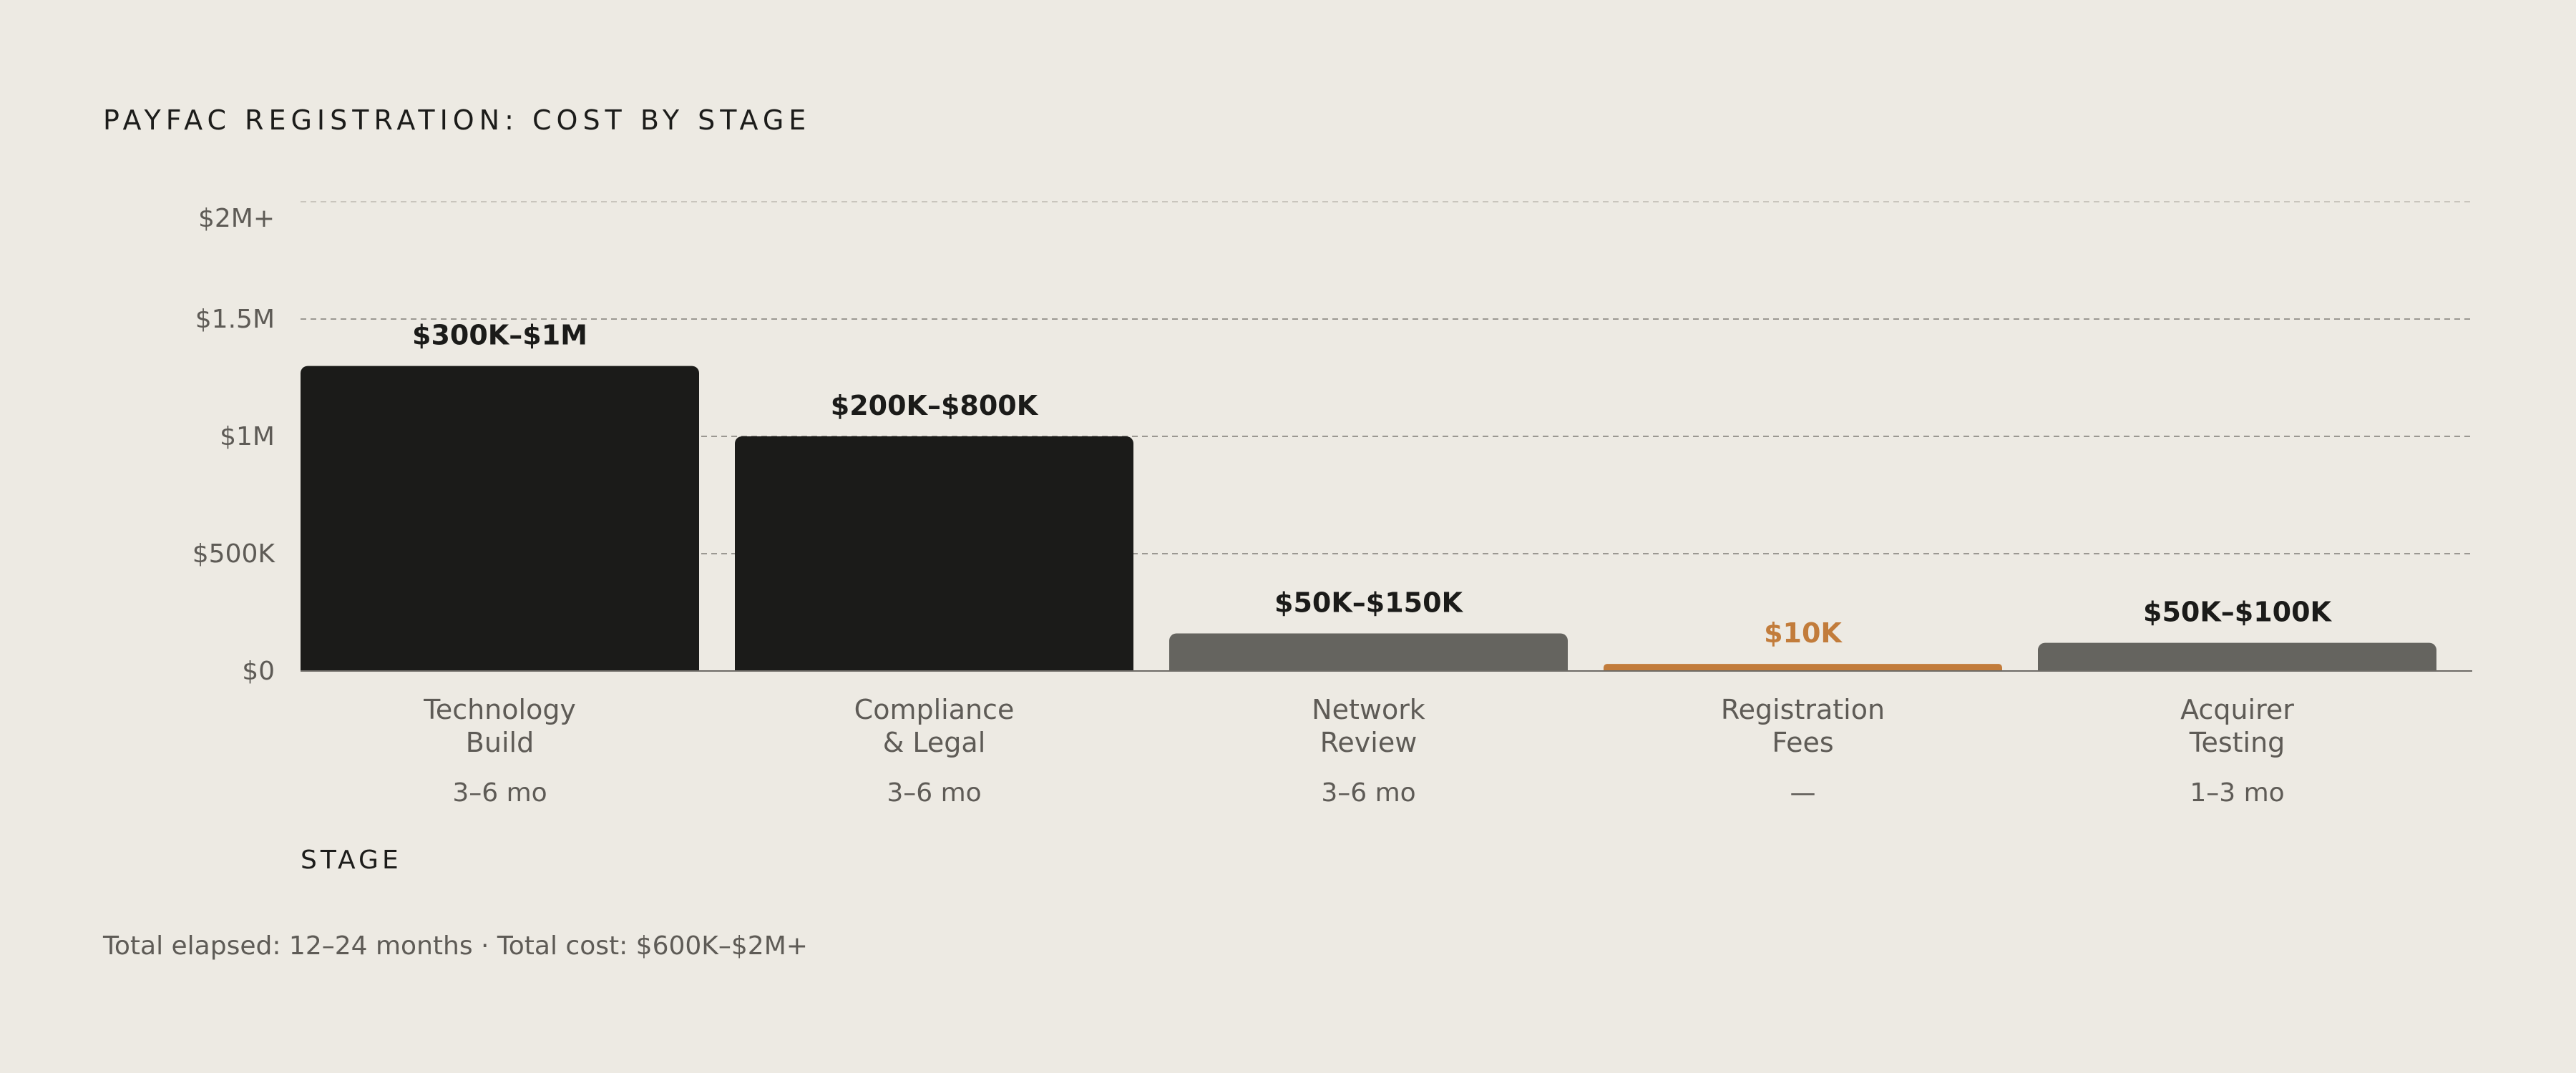 The height and width of the screenshot is (1073, 2576). What do you see at coordinates (2237, 709) in the screenshot?
I see `x-tick-label: Acquirer` at bounding box center [2237, 709].